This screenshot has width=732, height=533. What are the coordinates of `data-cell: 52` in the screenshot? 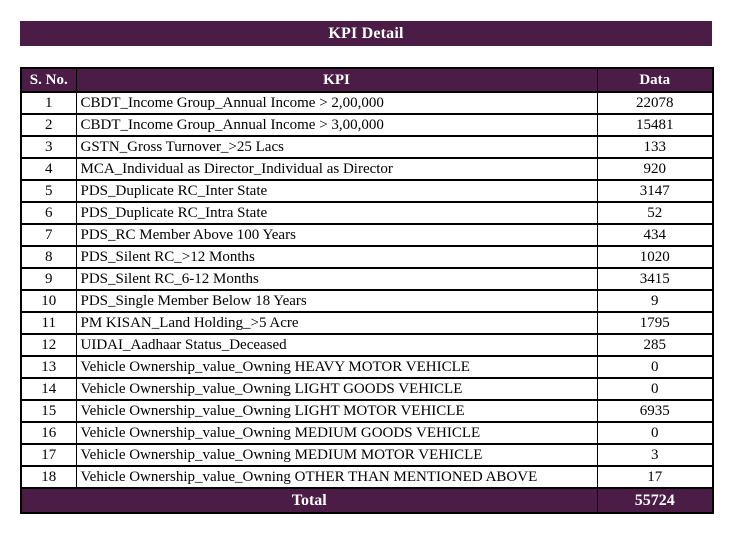 It's located at (655, 213).